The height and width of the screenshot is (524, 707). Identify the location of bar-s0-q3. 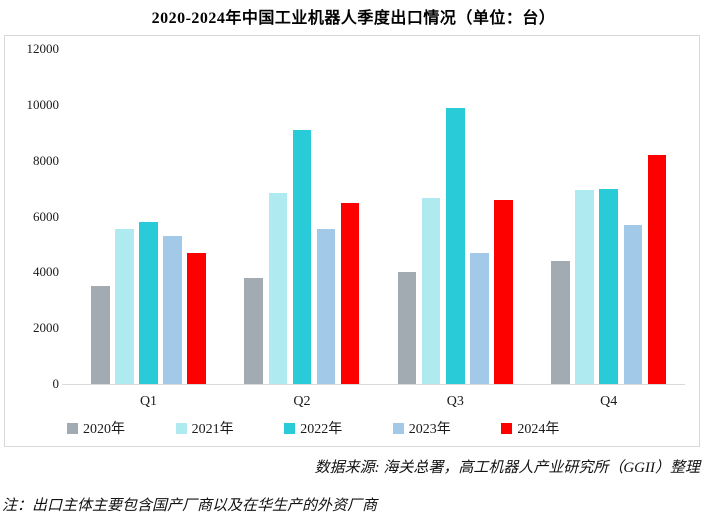
(407, 328).